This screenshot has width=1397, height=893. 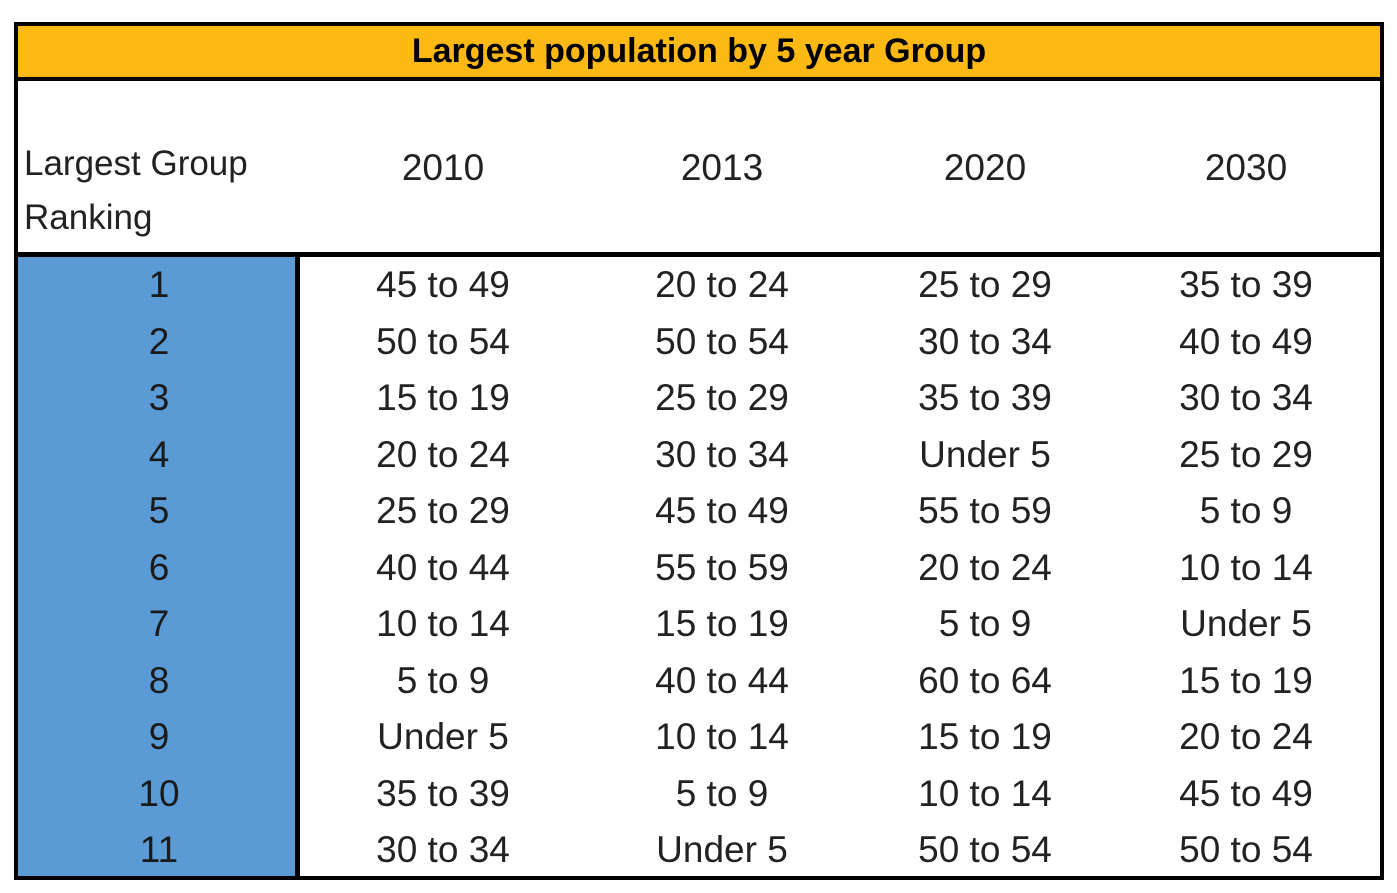 What do you see at coordinates (985, 511) in the screenshot?
I see `age-group-cell-2020: 55 to 59` at bounding box center [985, 511].